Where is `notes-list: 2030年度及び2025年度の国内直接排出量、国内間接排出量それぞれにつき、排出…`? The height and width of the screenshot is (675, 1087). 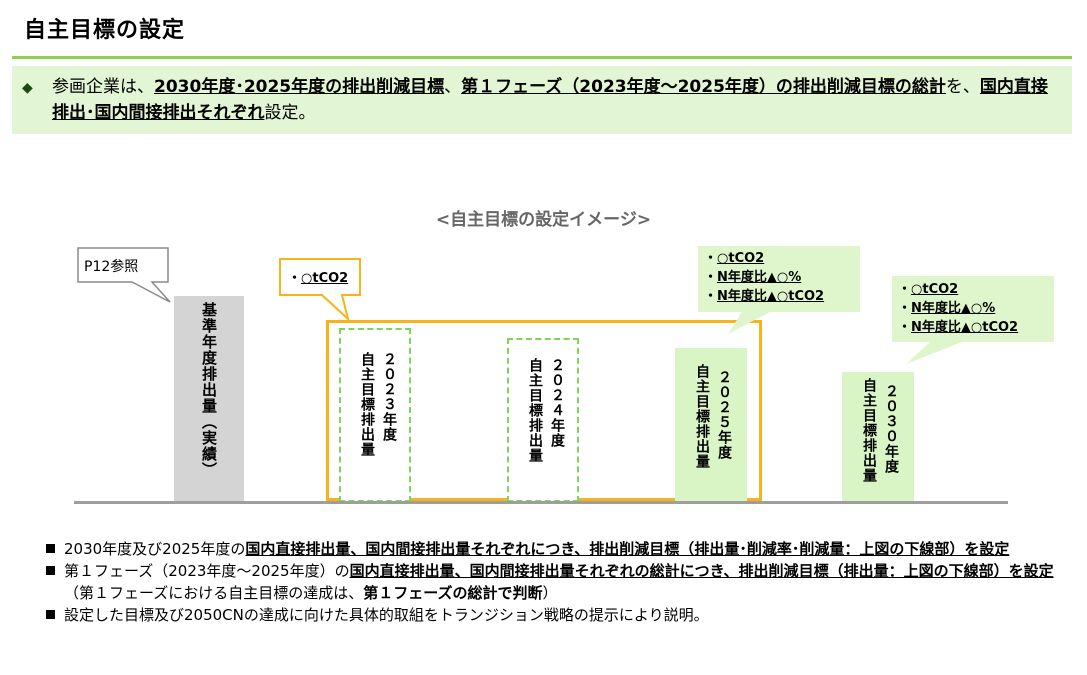 notes-list: 2030年度及び2025年度の国内直接排出量、国内間接排出量それぞれにつき、排出… is located at coordinates (558, 582).